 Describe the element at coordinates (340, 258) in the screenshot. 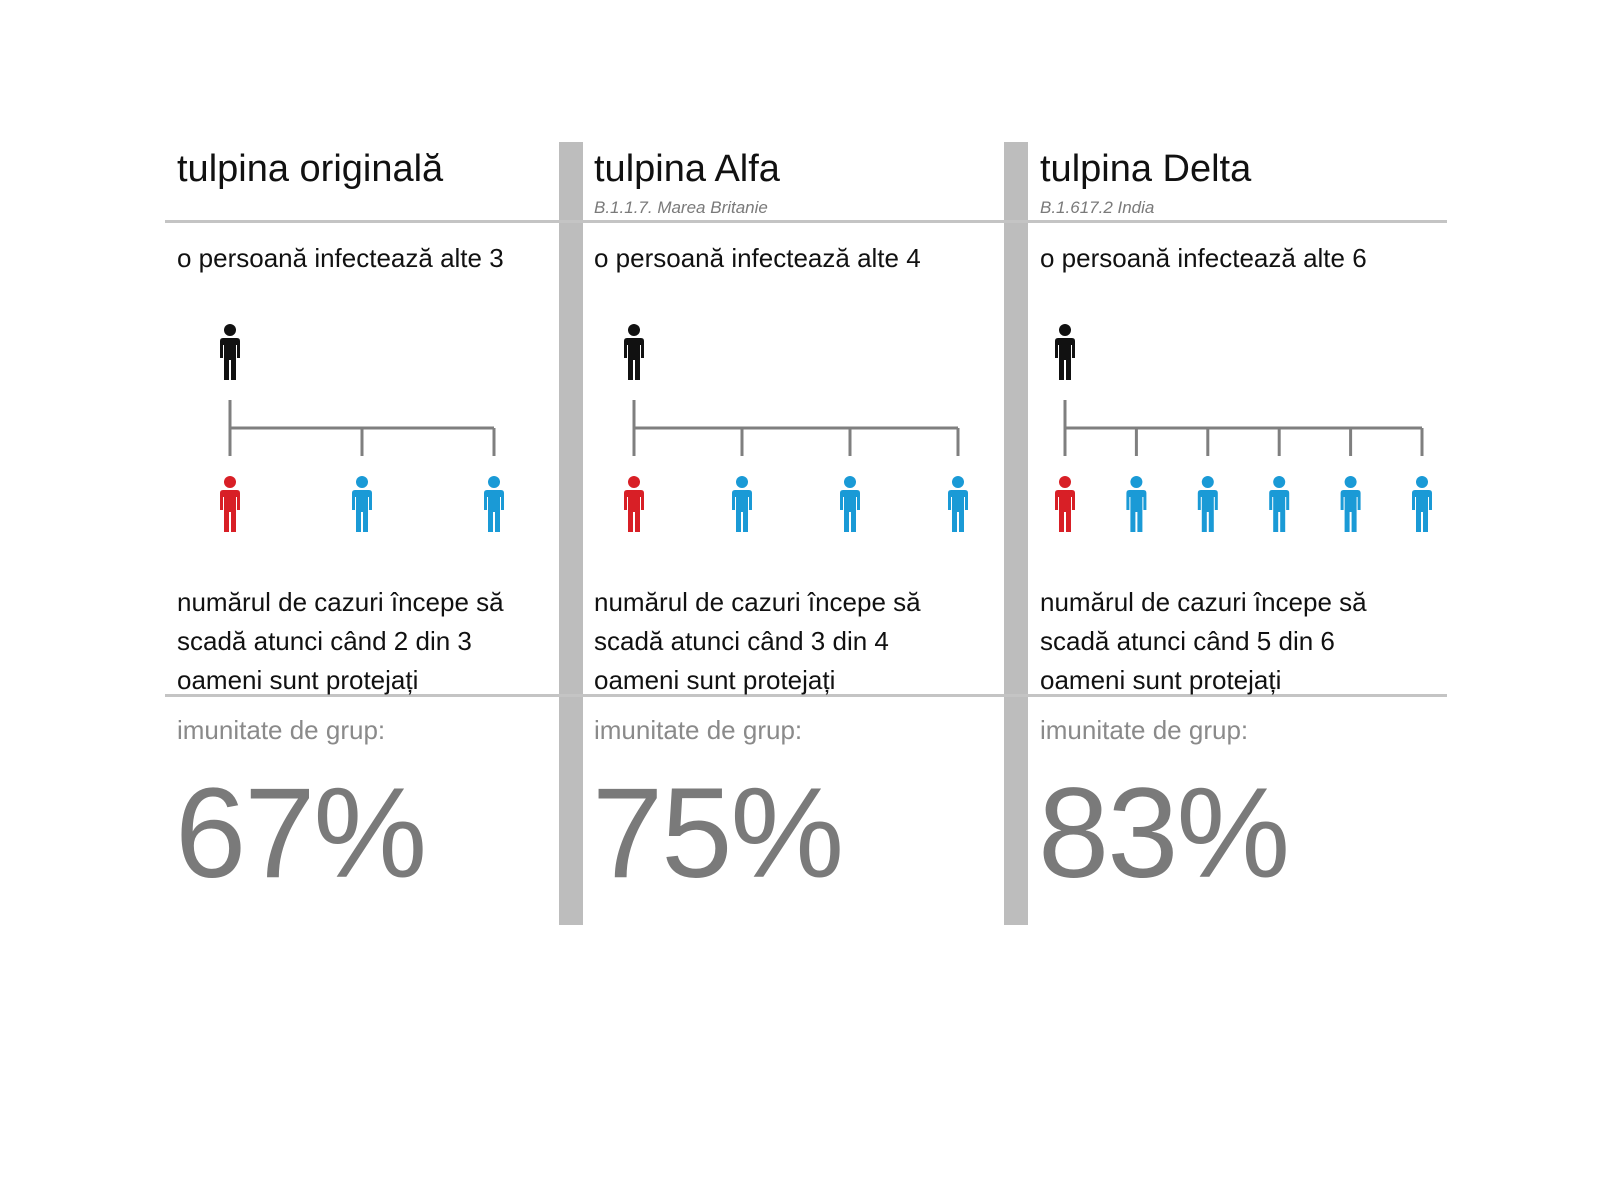

I see `infection-rate-text: o persoană infectează alte 3` at that location.